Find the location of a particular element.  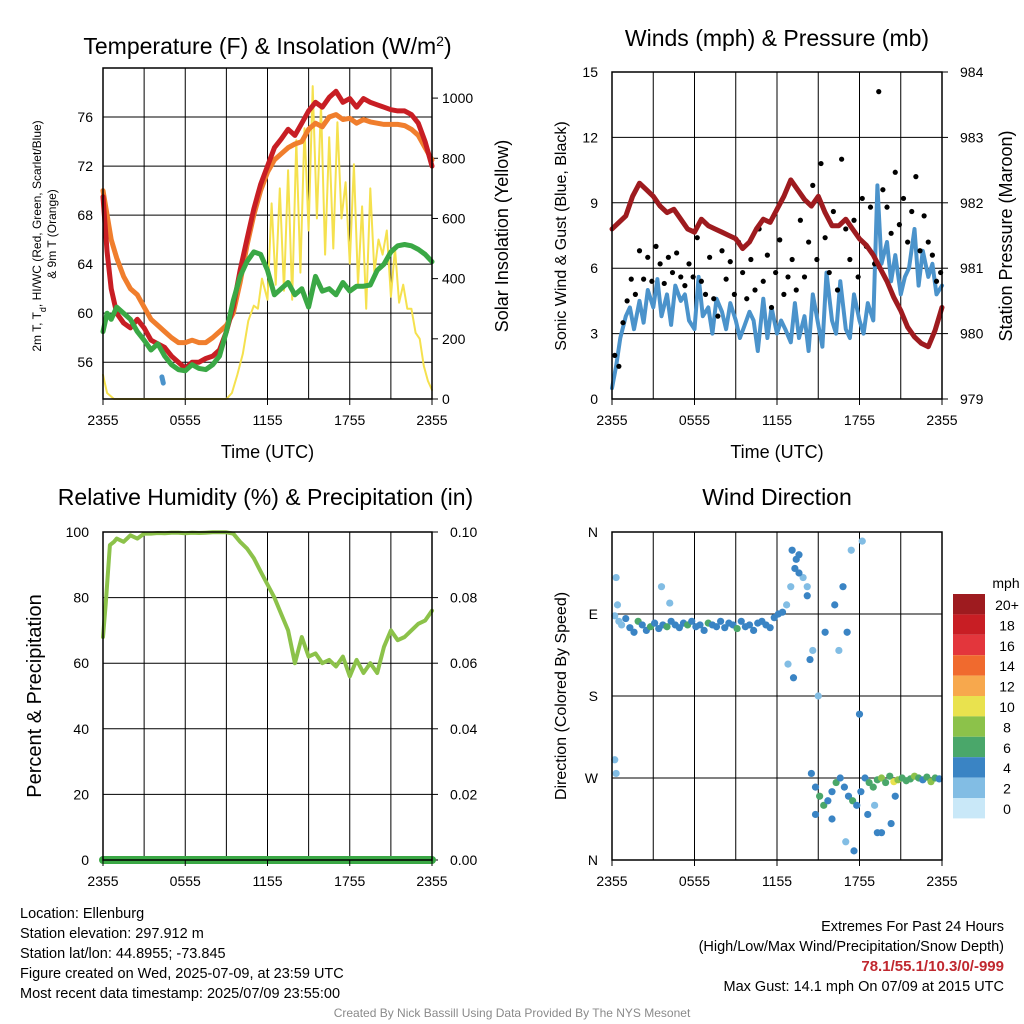

speed-legend: mph 20+ 18 16 14 12 10 8 6 4 2 0 is located at coordinates (986, 697).